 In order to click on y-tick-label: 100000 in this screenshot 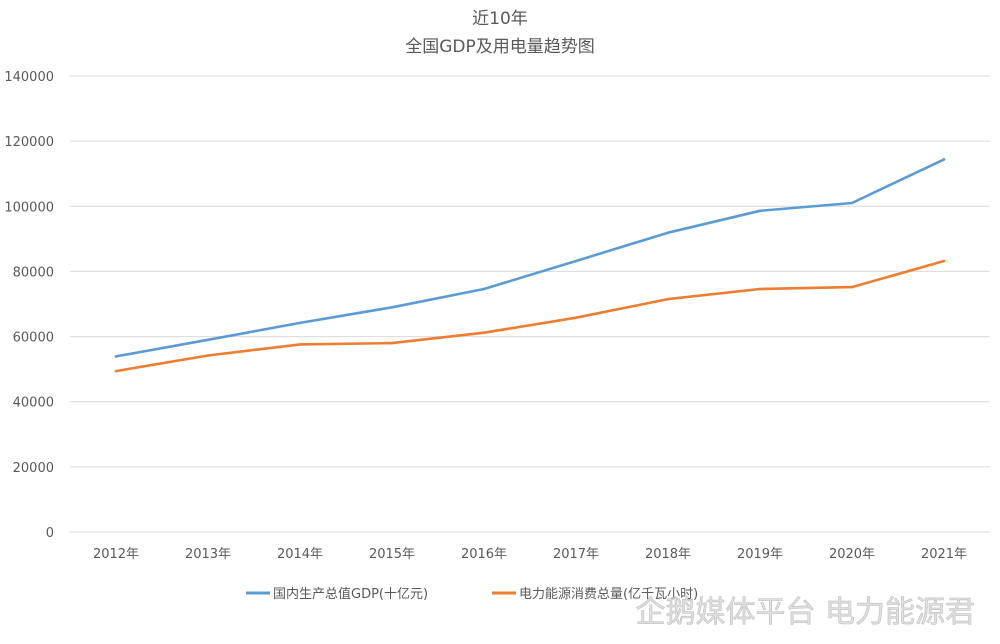, I will do `click(29, 207)`.